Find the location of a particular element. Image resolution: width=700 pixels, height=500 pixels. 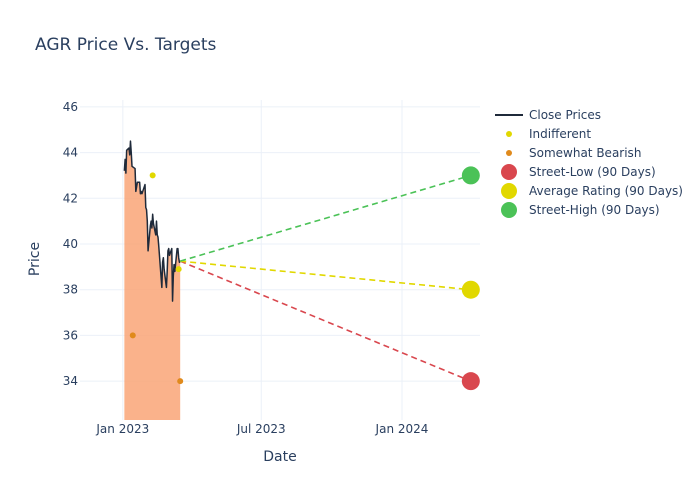

legend-item: Close Prices is located at coordinates (548, 115).